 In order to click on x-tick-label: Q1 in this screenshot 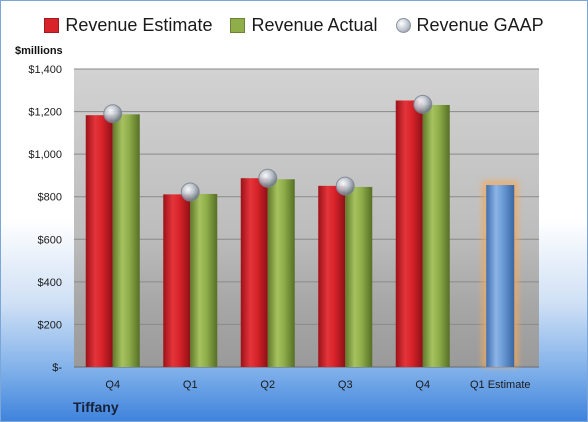, I will do `click(190, 385)`.